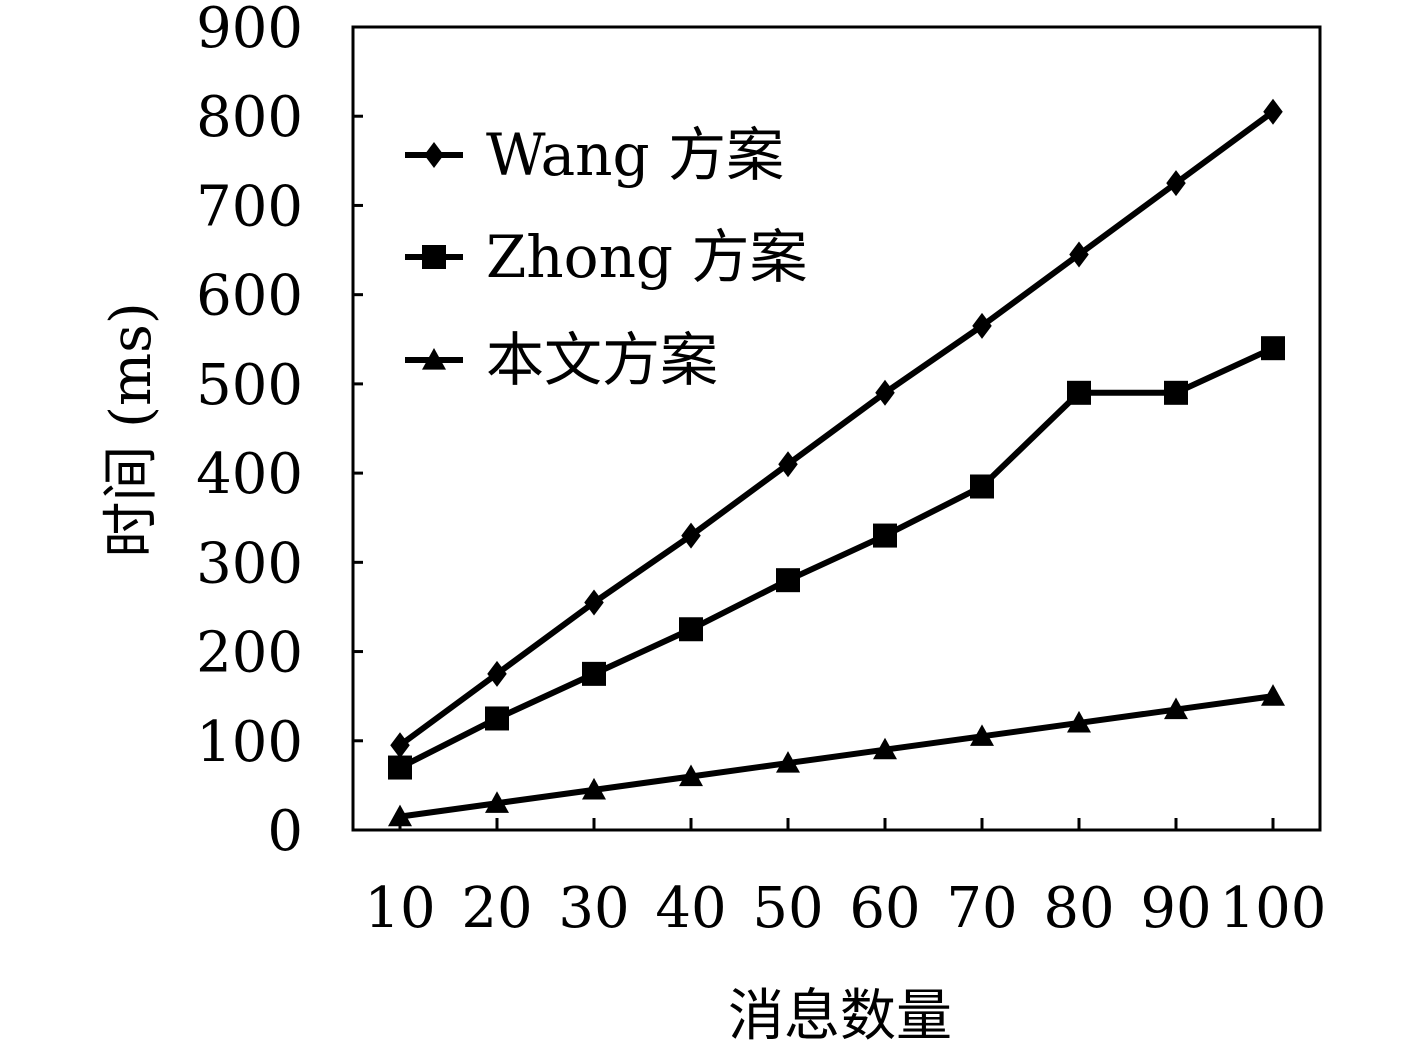  What do you see at coordinates (593, 908) in the screenshot?
I see `x-tick-label: 30` at bounding box center [593, 908].